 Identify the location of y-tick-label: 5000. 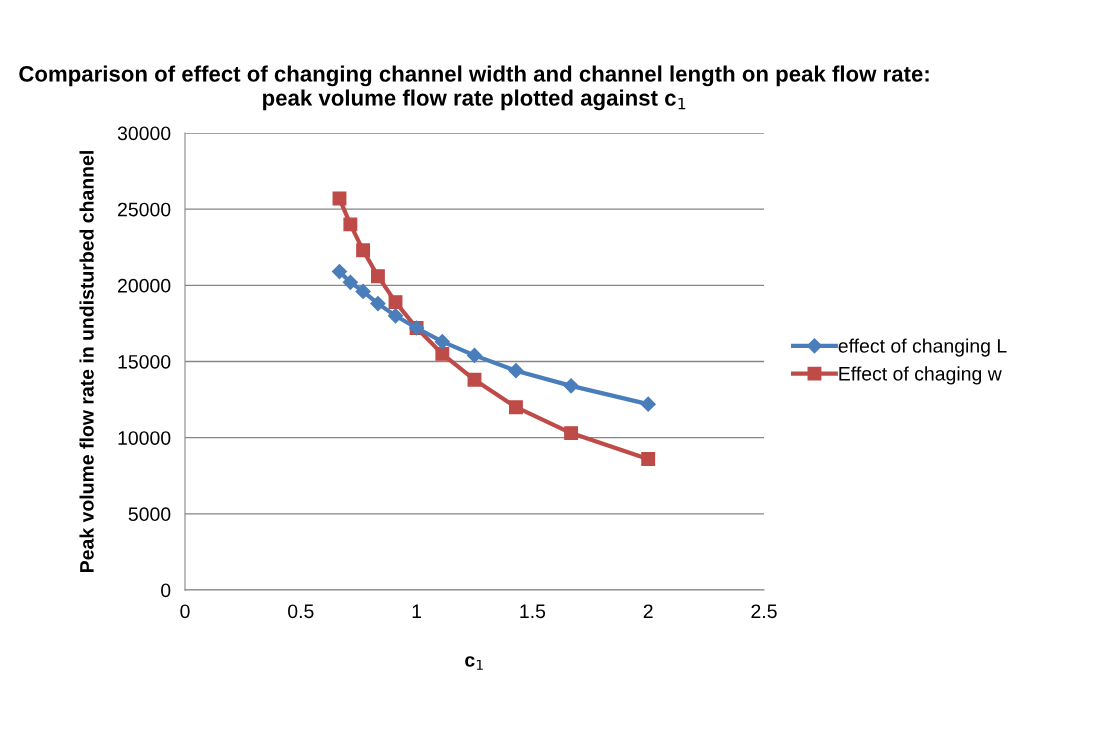
(149, 514).